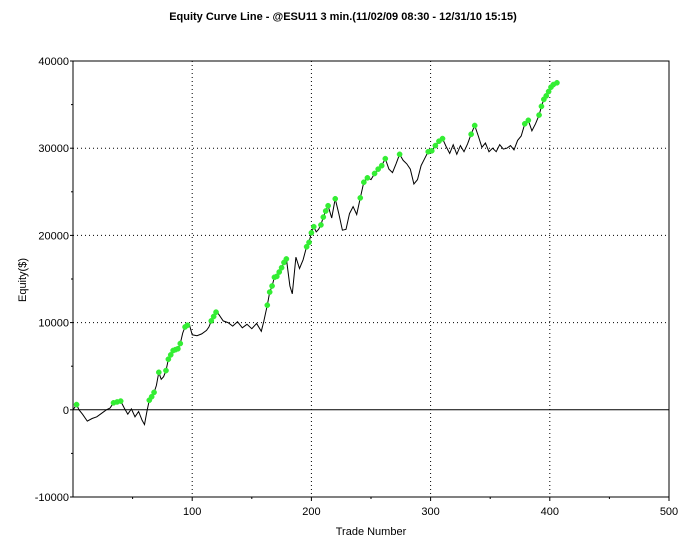 The image size is (693, 542). I want to click on y-axis-ticks: -10000 0 10000 20000 30000 40000, so click(54, 280).